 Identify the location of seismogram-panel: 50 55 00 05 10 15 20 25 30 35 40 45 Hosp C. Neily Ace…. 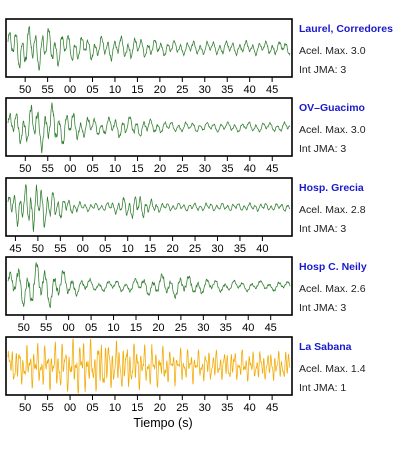
(186, 295).